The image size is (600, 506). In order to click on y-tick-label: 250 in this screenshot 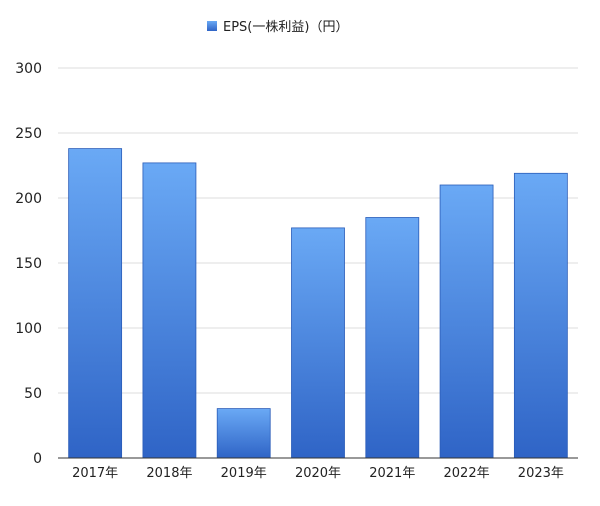, I will do `click(28, 134)`.